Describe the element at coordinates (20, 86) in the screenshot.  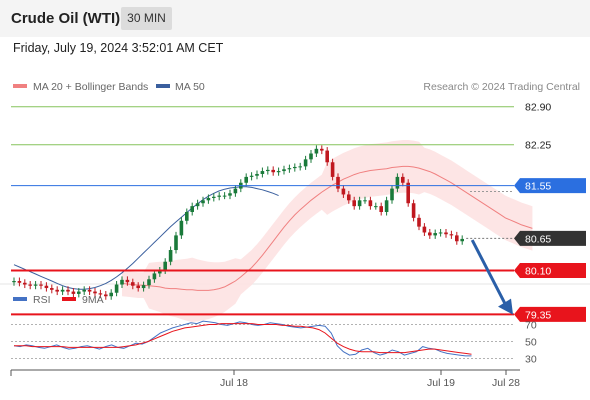
I see `ma20-legend-swatch` at that location.